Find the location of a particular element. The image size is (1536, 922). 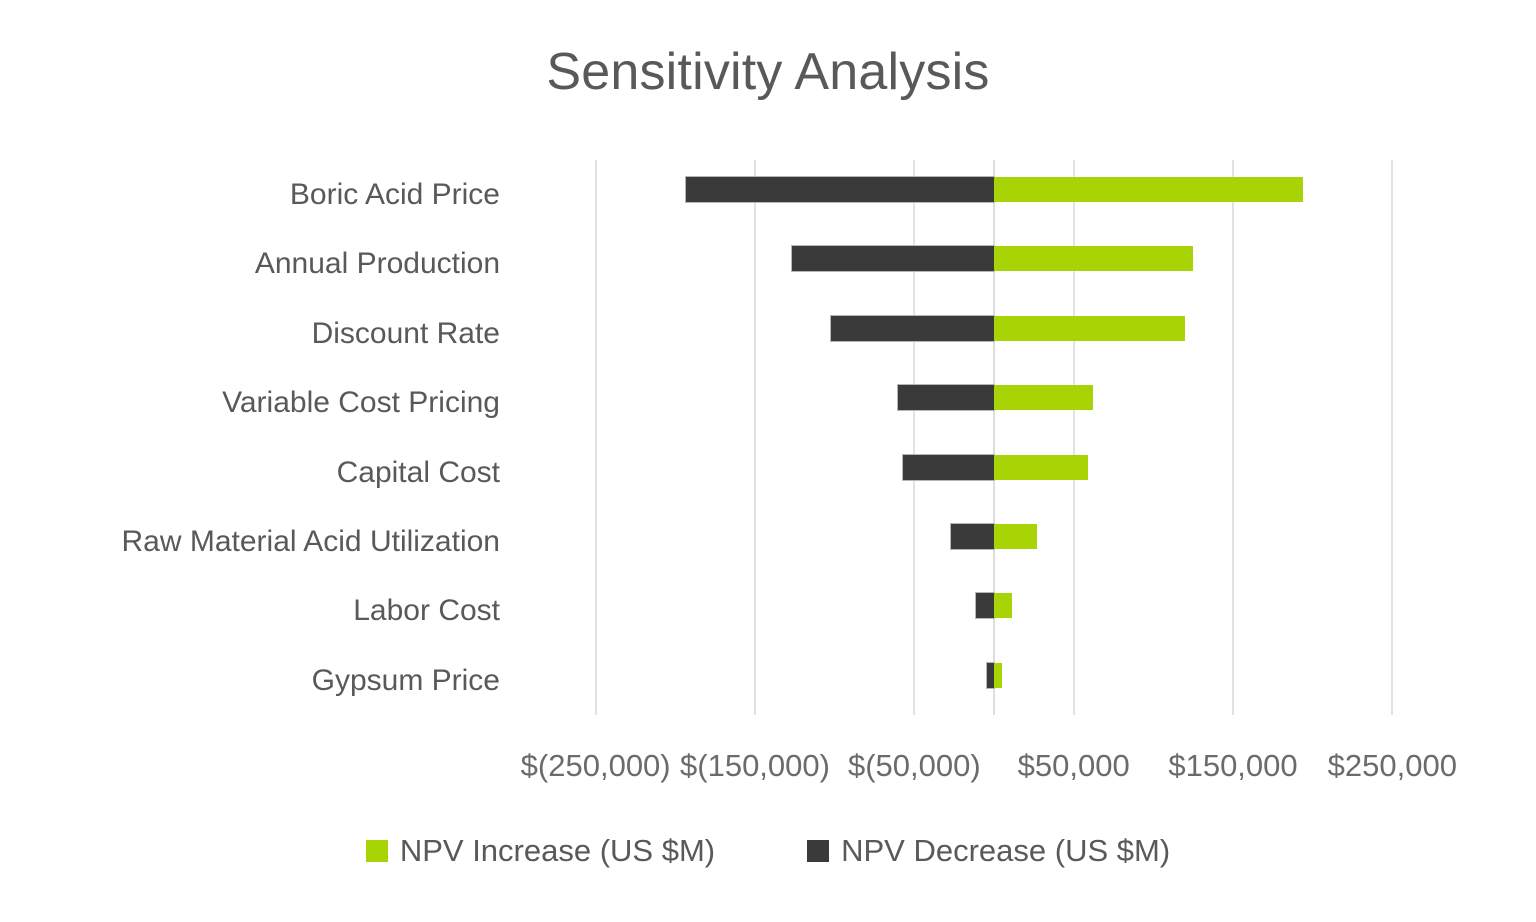

category-label: Labor Cost is located at coordinates (426, 611).